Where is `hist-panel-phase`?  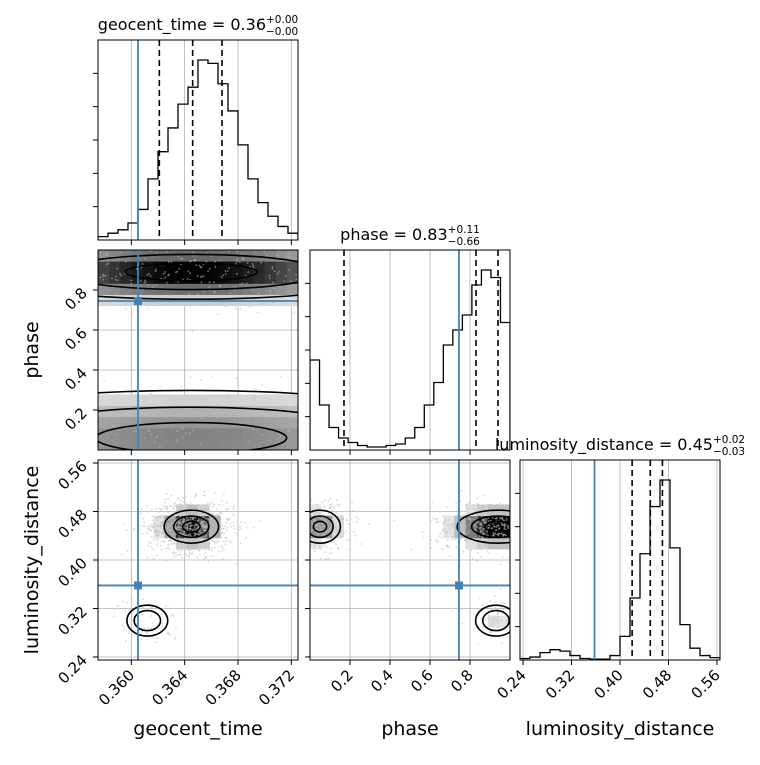 hist-panel-phase is located at coordinates (410, 350).